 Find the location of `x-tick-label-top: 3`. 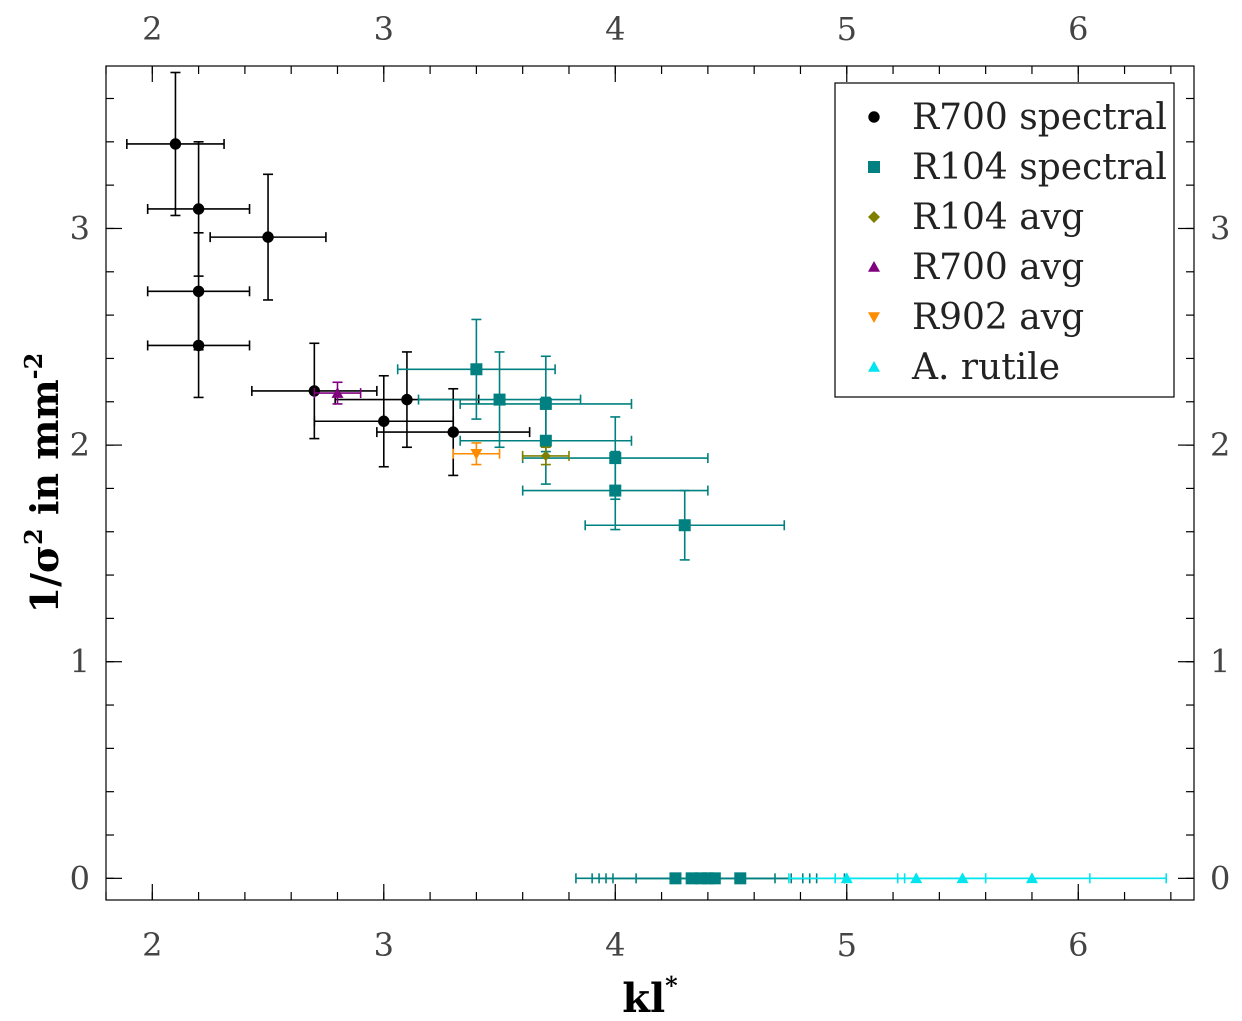

x-tick-label-top: 3 is located at coordinates (384, 29).